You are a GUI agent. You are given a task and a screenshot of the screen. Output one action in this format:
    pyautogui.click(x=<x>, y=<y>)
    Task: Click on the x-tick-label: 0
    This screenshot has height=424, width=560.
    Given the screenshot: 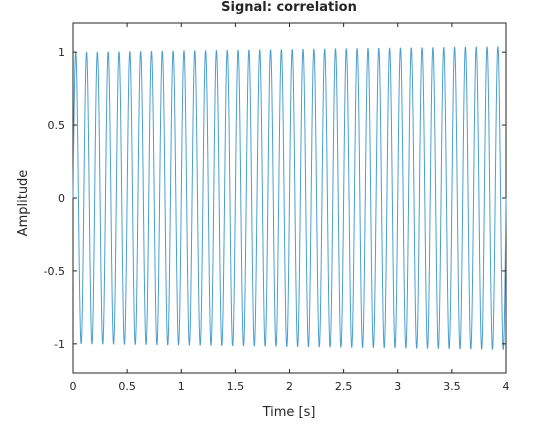 What is the action you would take?
    pyautogui.click(x=73, y=386)
    